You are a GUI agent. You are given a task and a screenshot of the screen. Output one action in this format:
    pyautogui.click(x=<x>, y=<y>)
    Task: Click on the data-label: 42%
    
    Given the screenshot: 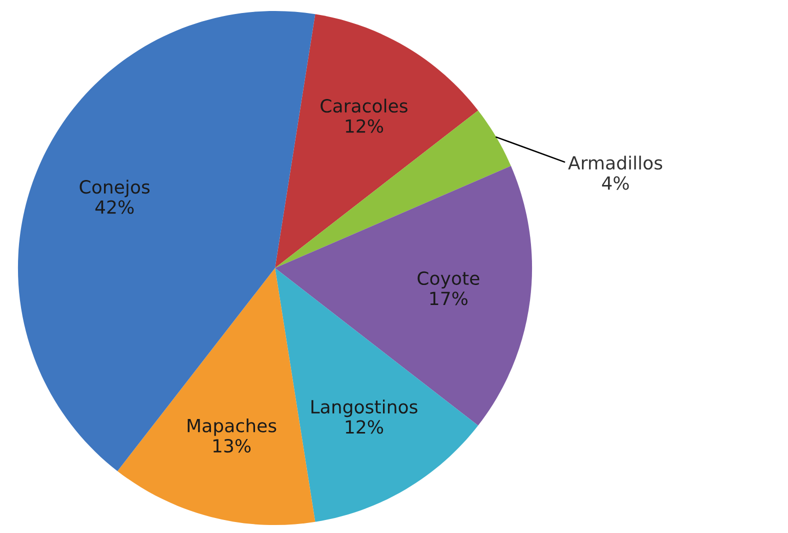 What is the action you would take?
    pyautogui.click(x=114, y=207)
    